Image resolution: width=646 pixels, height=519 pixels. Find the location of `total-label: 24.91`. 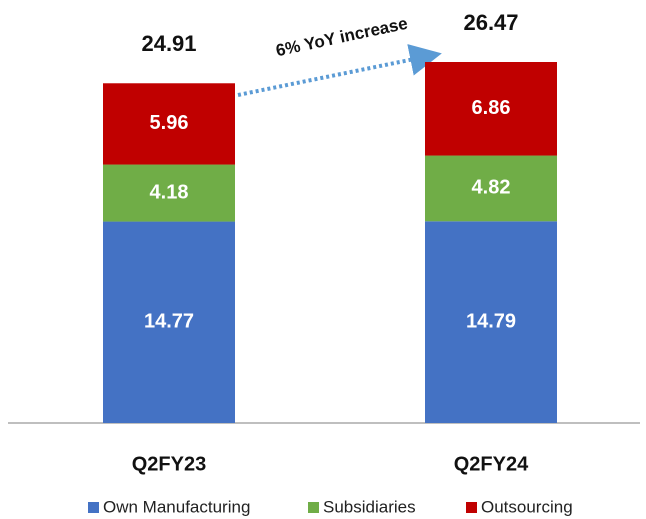

total-label: 24.91 is located at coordinates (168, 43).